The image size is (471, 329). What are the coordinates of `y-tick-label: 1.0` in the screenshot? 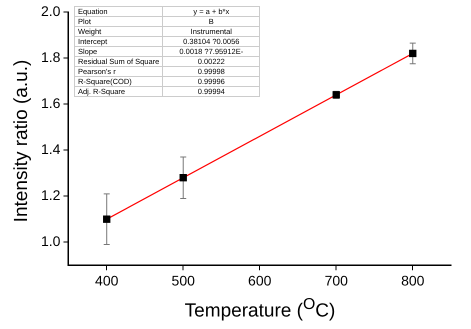 It's located at (50, 241).